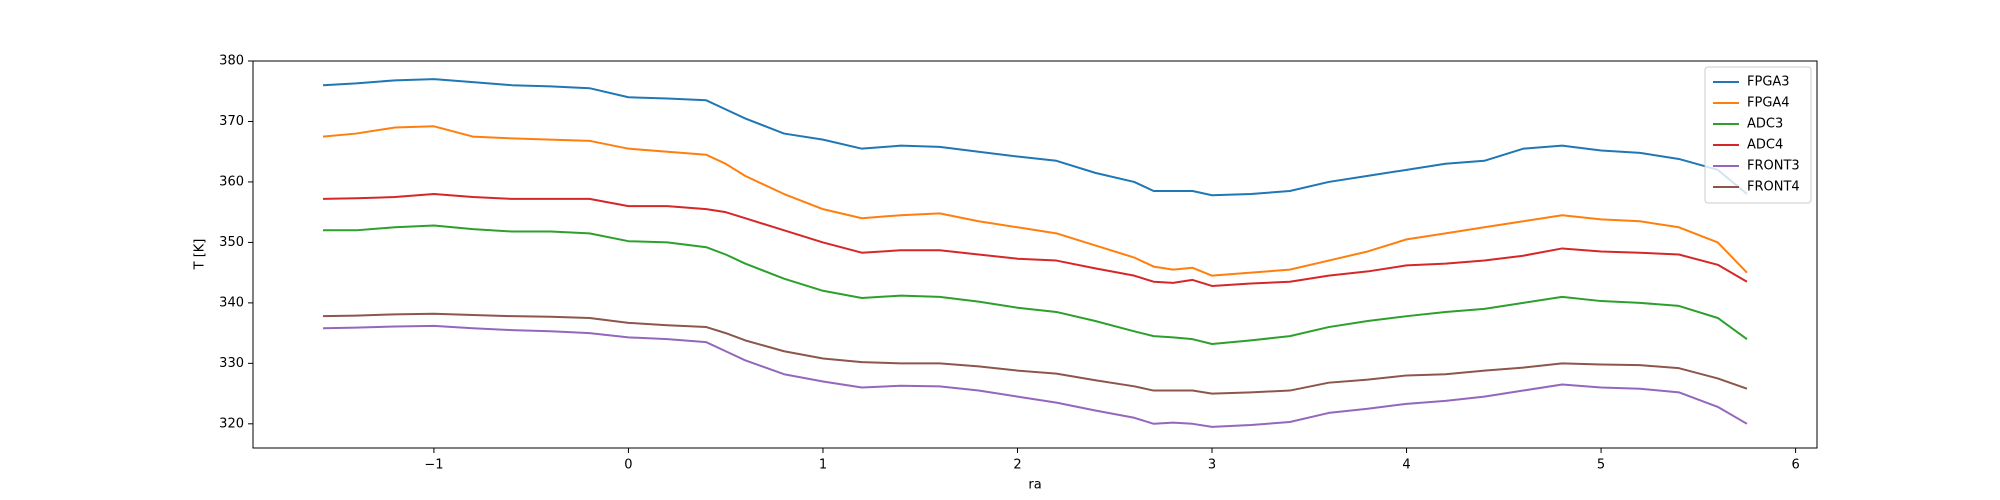  I want to click on y-axis-label: T [K], so click(200, 255).